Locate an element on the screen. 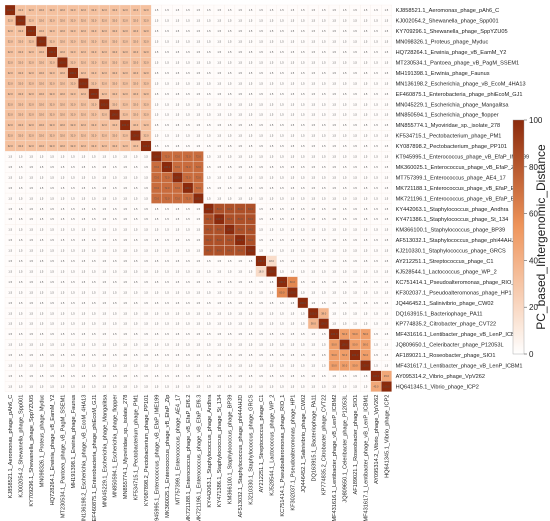 The image size is (550, 521). column-label: KM366100.1_Staphylococcus_phage_BP39 is located at coordinates (231, 449).